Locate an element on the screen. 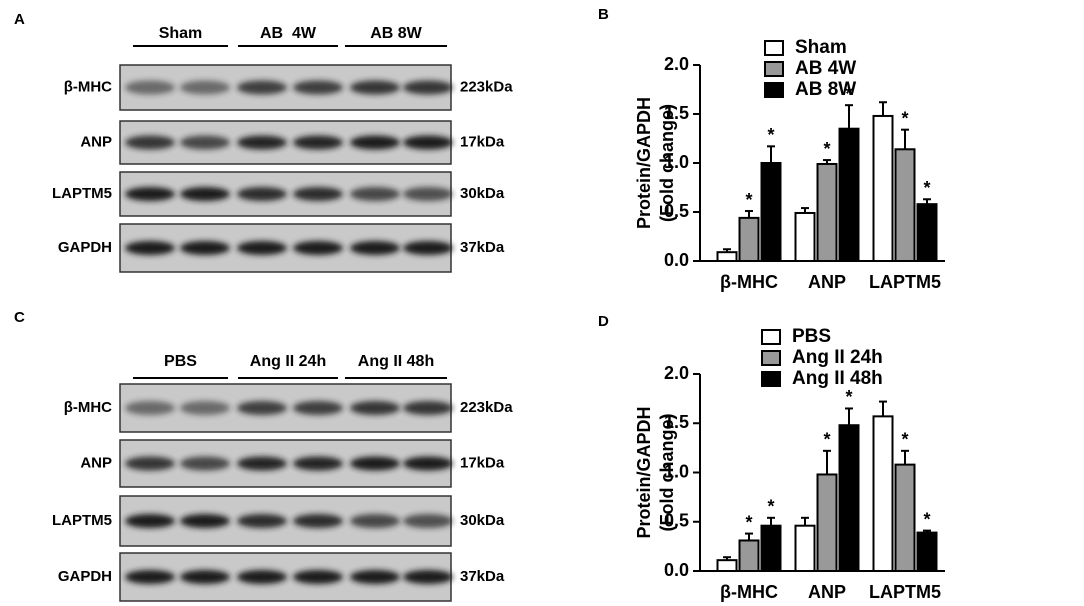  group-label: Ang II 24h is located at coordinates (288, 361).